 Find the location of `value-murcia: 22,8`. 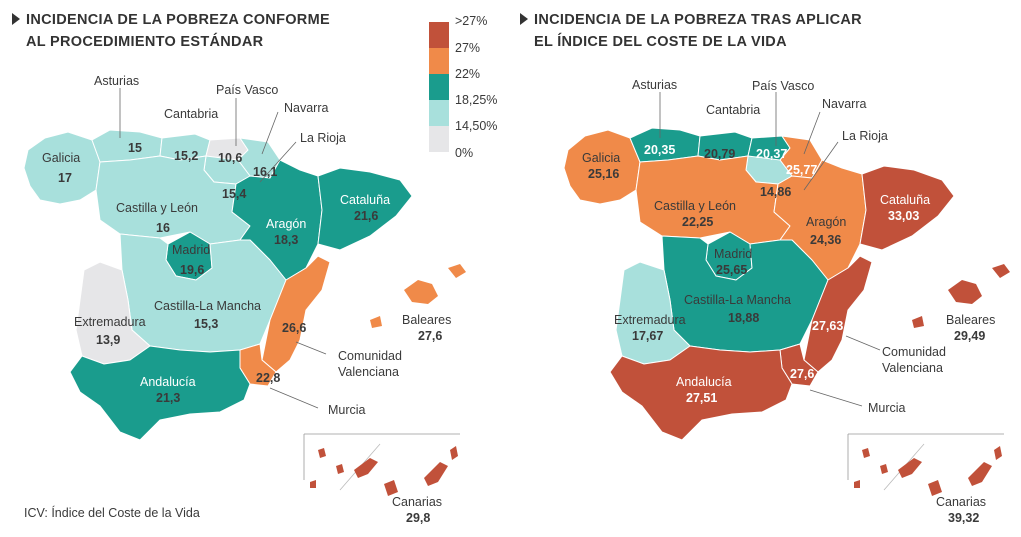

value-murcia: 22,8 is located at coordinates (268, 378).